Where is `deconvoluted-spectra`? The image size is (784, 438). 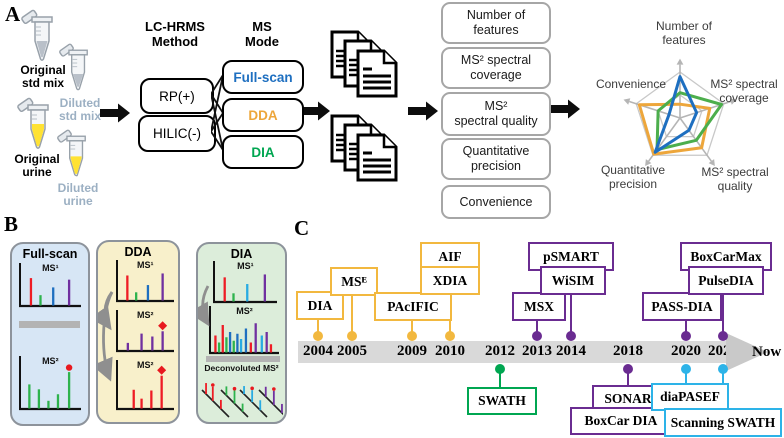
deconvoluted-spectra is located at coordinates (242, 400).